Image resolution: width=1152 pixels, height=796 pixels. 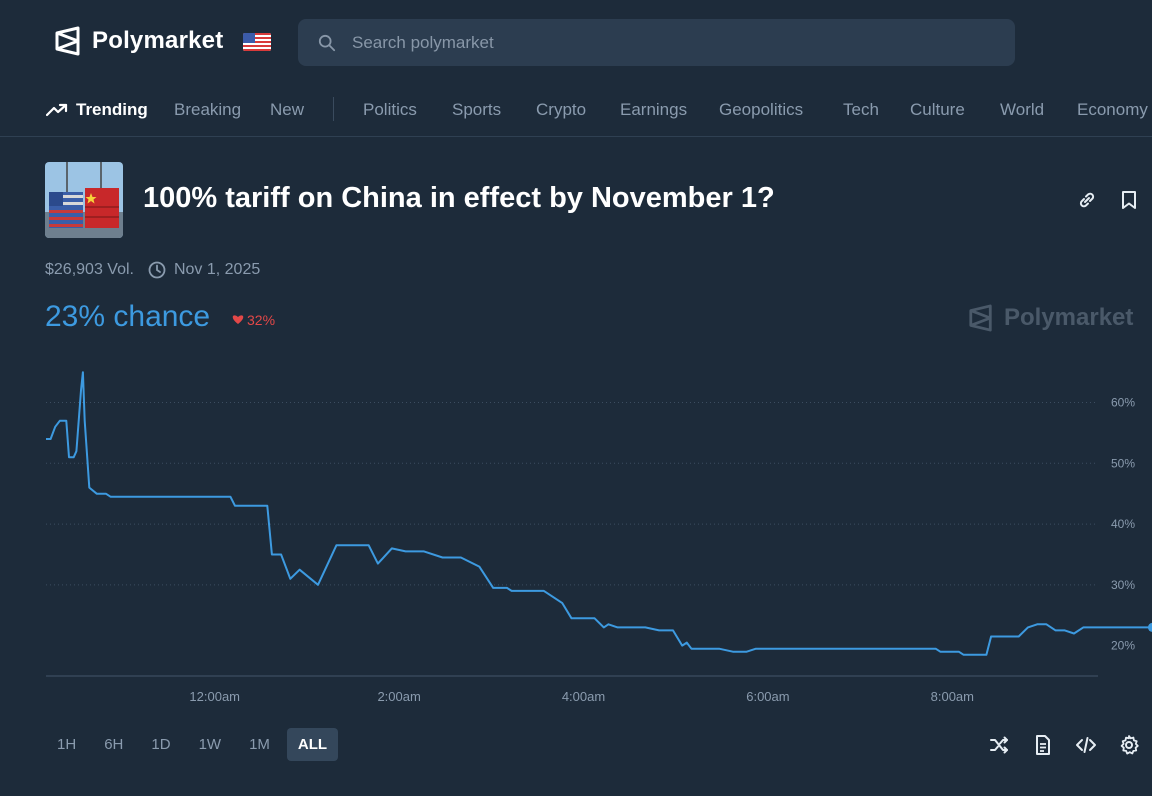 I want to click on brand-name: Polymarket, so click(x=158, y=40).